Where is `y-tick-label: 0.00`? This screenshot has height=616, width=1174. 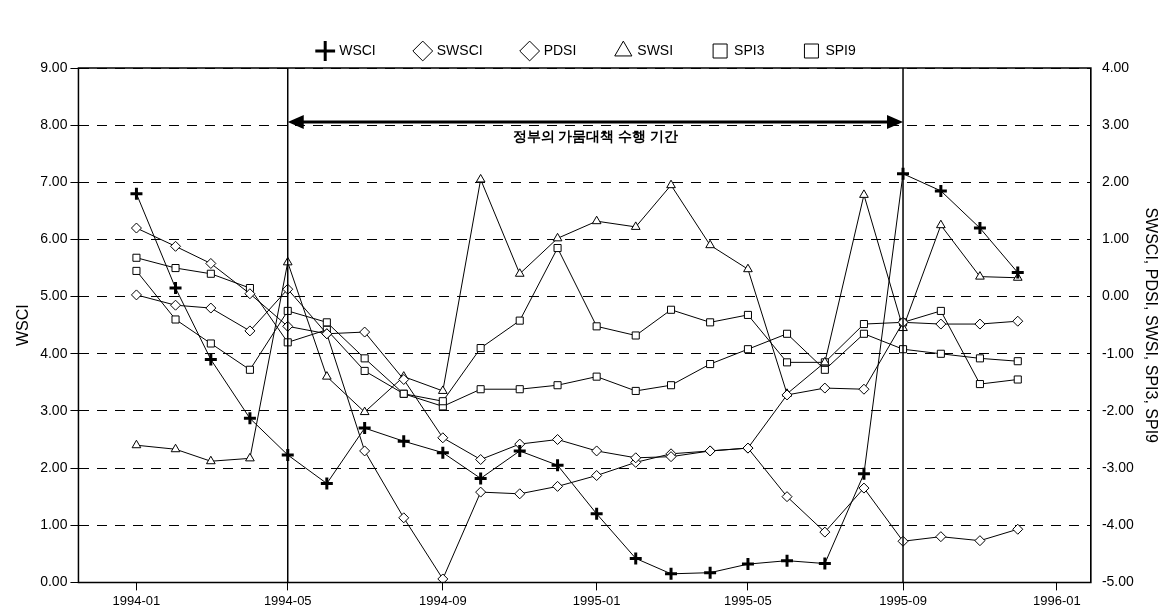 y-tick-label: 0.00 is located at coordinates (54, 581).